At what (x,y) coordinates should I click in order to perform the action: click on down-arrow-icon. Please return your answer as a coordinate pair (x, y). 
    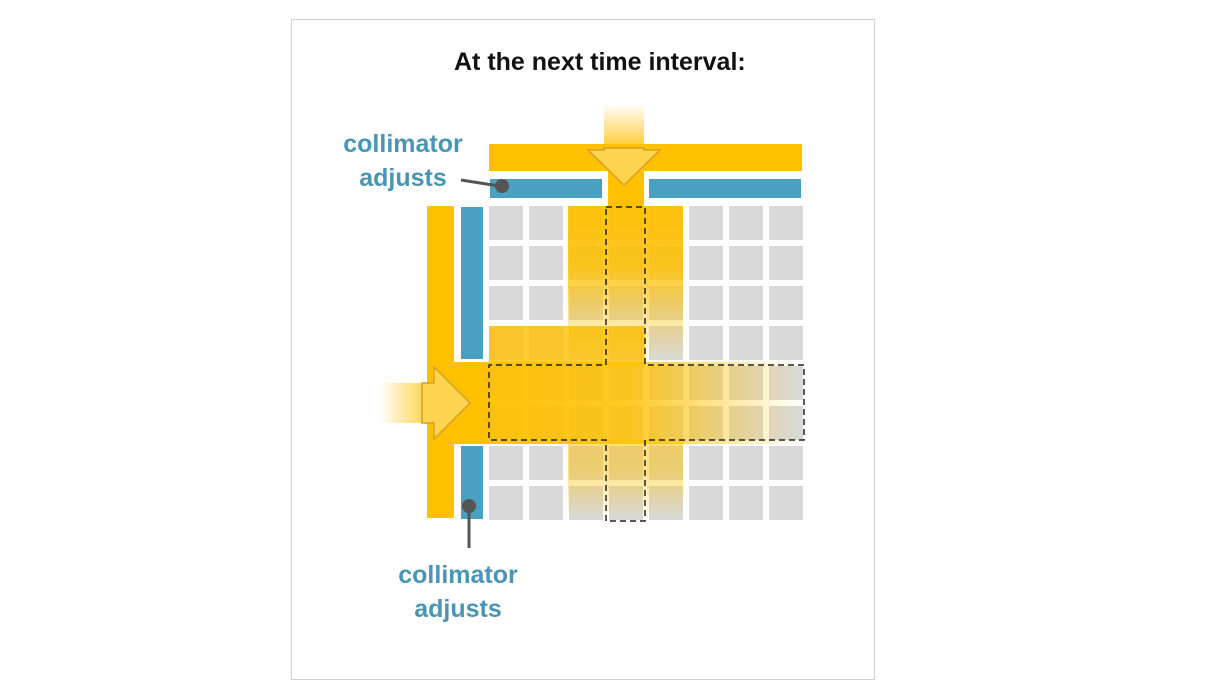
    Looking at the image, I should click on (624, 167).